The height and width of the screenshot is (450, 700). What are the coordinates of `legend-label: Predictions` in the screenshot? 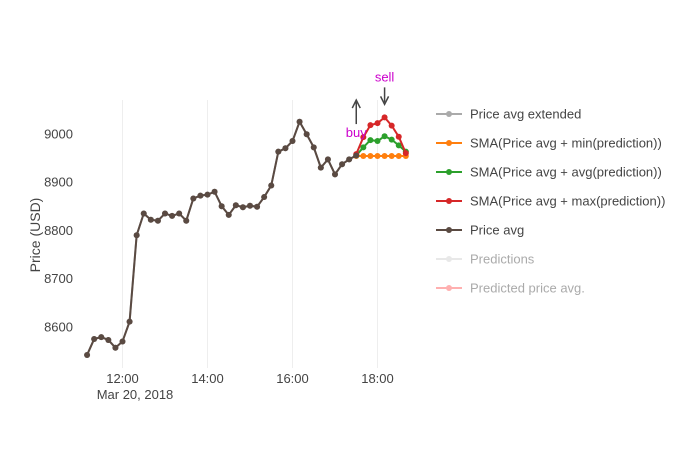 It's located at (502, 259).